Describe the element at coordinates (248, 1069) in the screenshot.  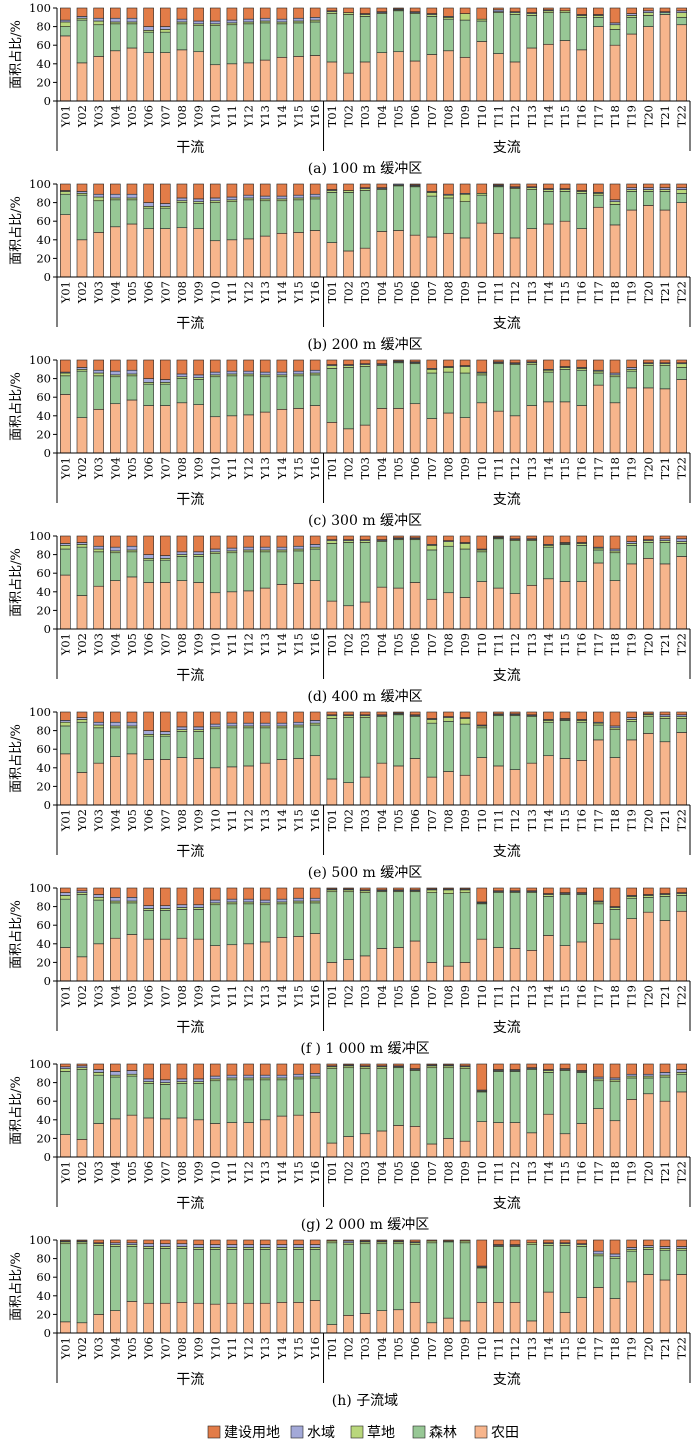
I see `bar-segment-Y12-建设用地` at that location.